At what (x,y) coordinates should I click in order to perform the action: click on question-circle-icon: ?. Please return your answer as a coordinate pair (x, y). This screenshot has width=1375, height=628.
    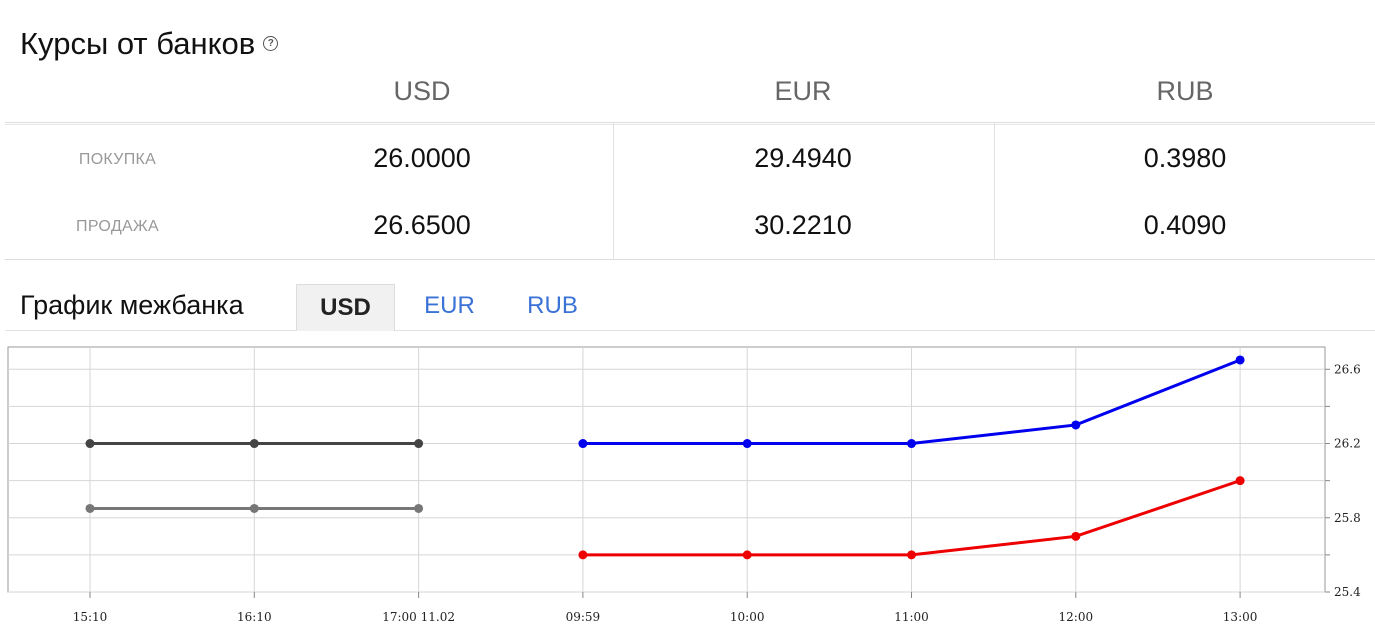
    Looking at the image, I should click on (271, 44).